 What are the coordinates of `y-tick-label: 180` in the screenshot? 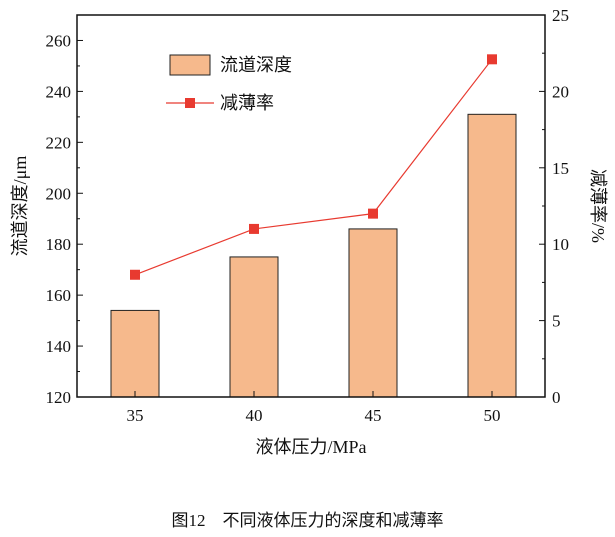 It's located at (59, 244).